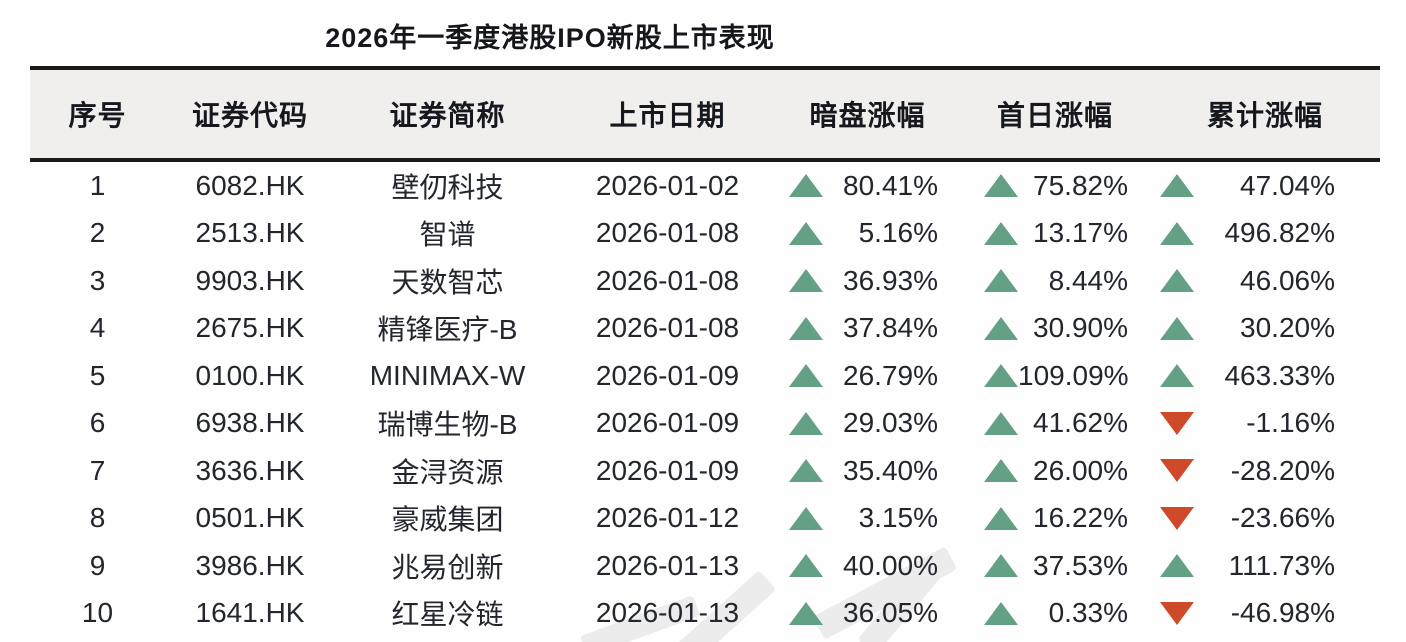  I want to click on dark-pool-change: 37.84%, so click(867, 328).